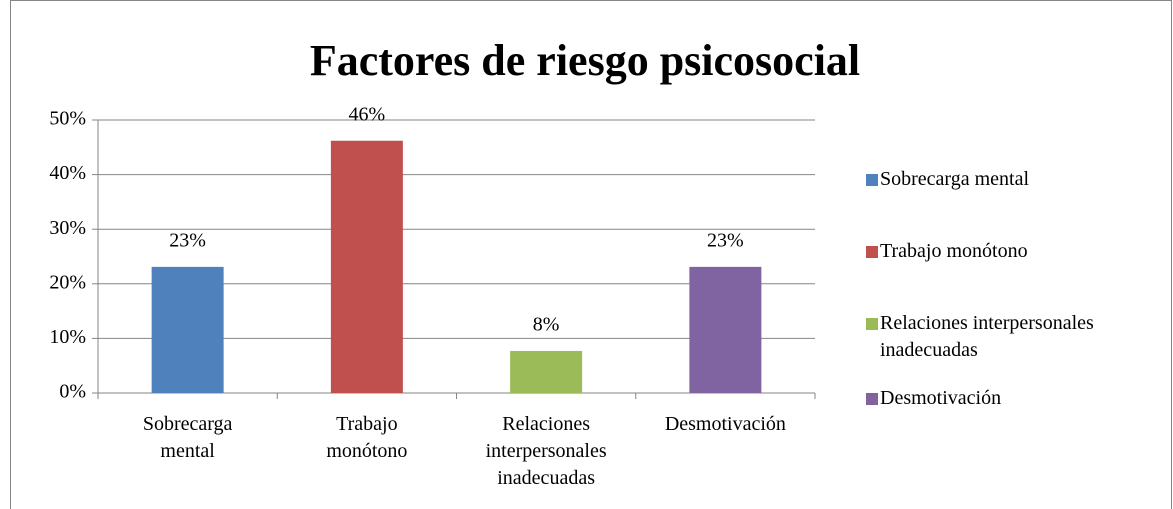  What do you see at coordinates (725, 424) in the screenshot?
I see `x-tick-label: Desmotivación` at bounding box center [725, 424].